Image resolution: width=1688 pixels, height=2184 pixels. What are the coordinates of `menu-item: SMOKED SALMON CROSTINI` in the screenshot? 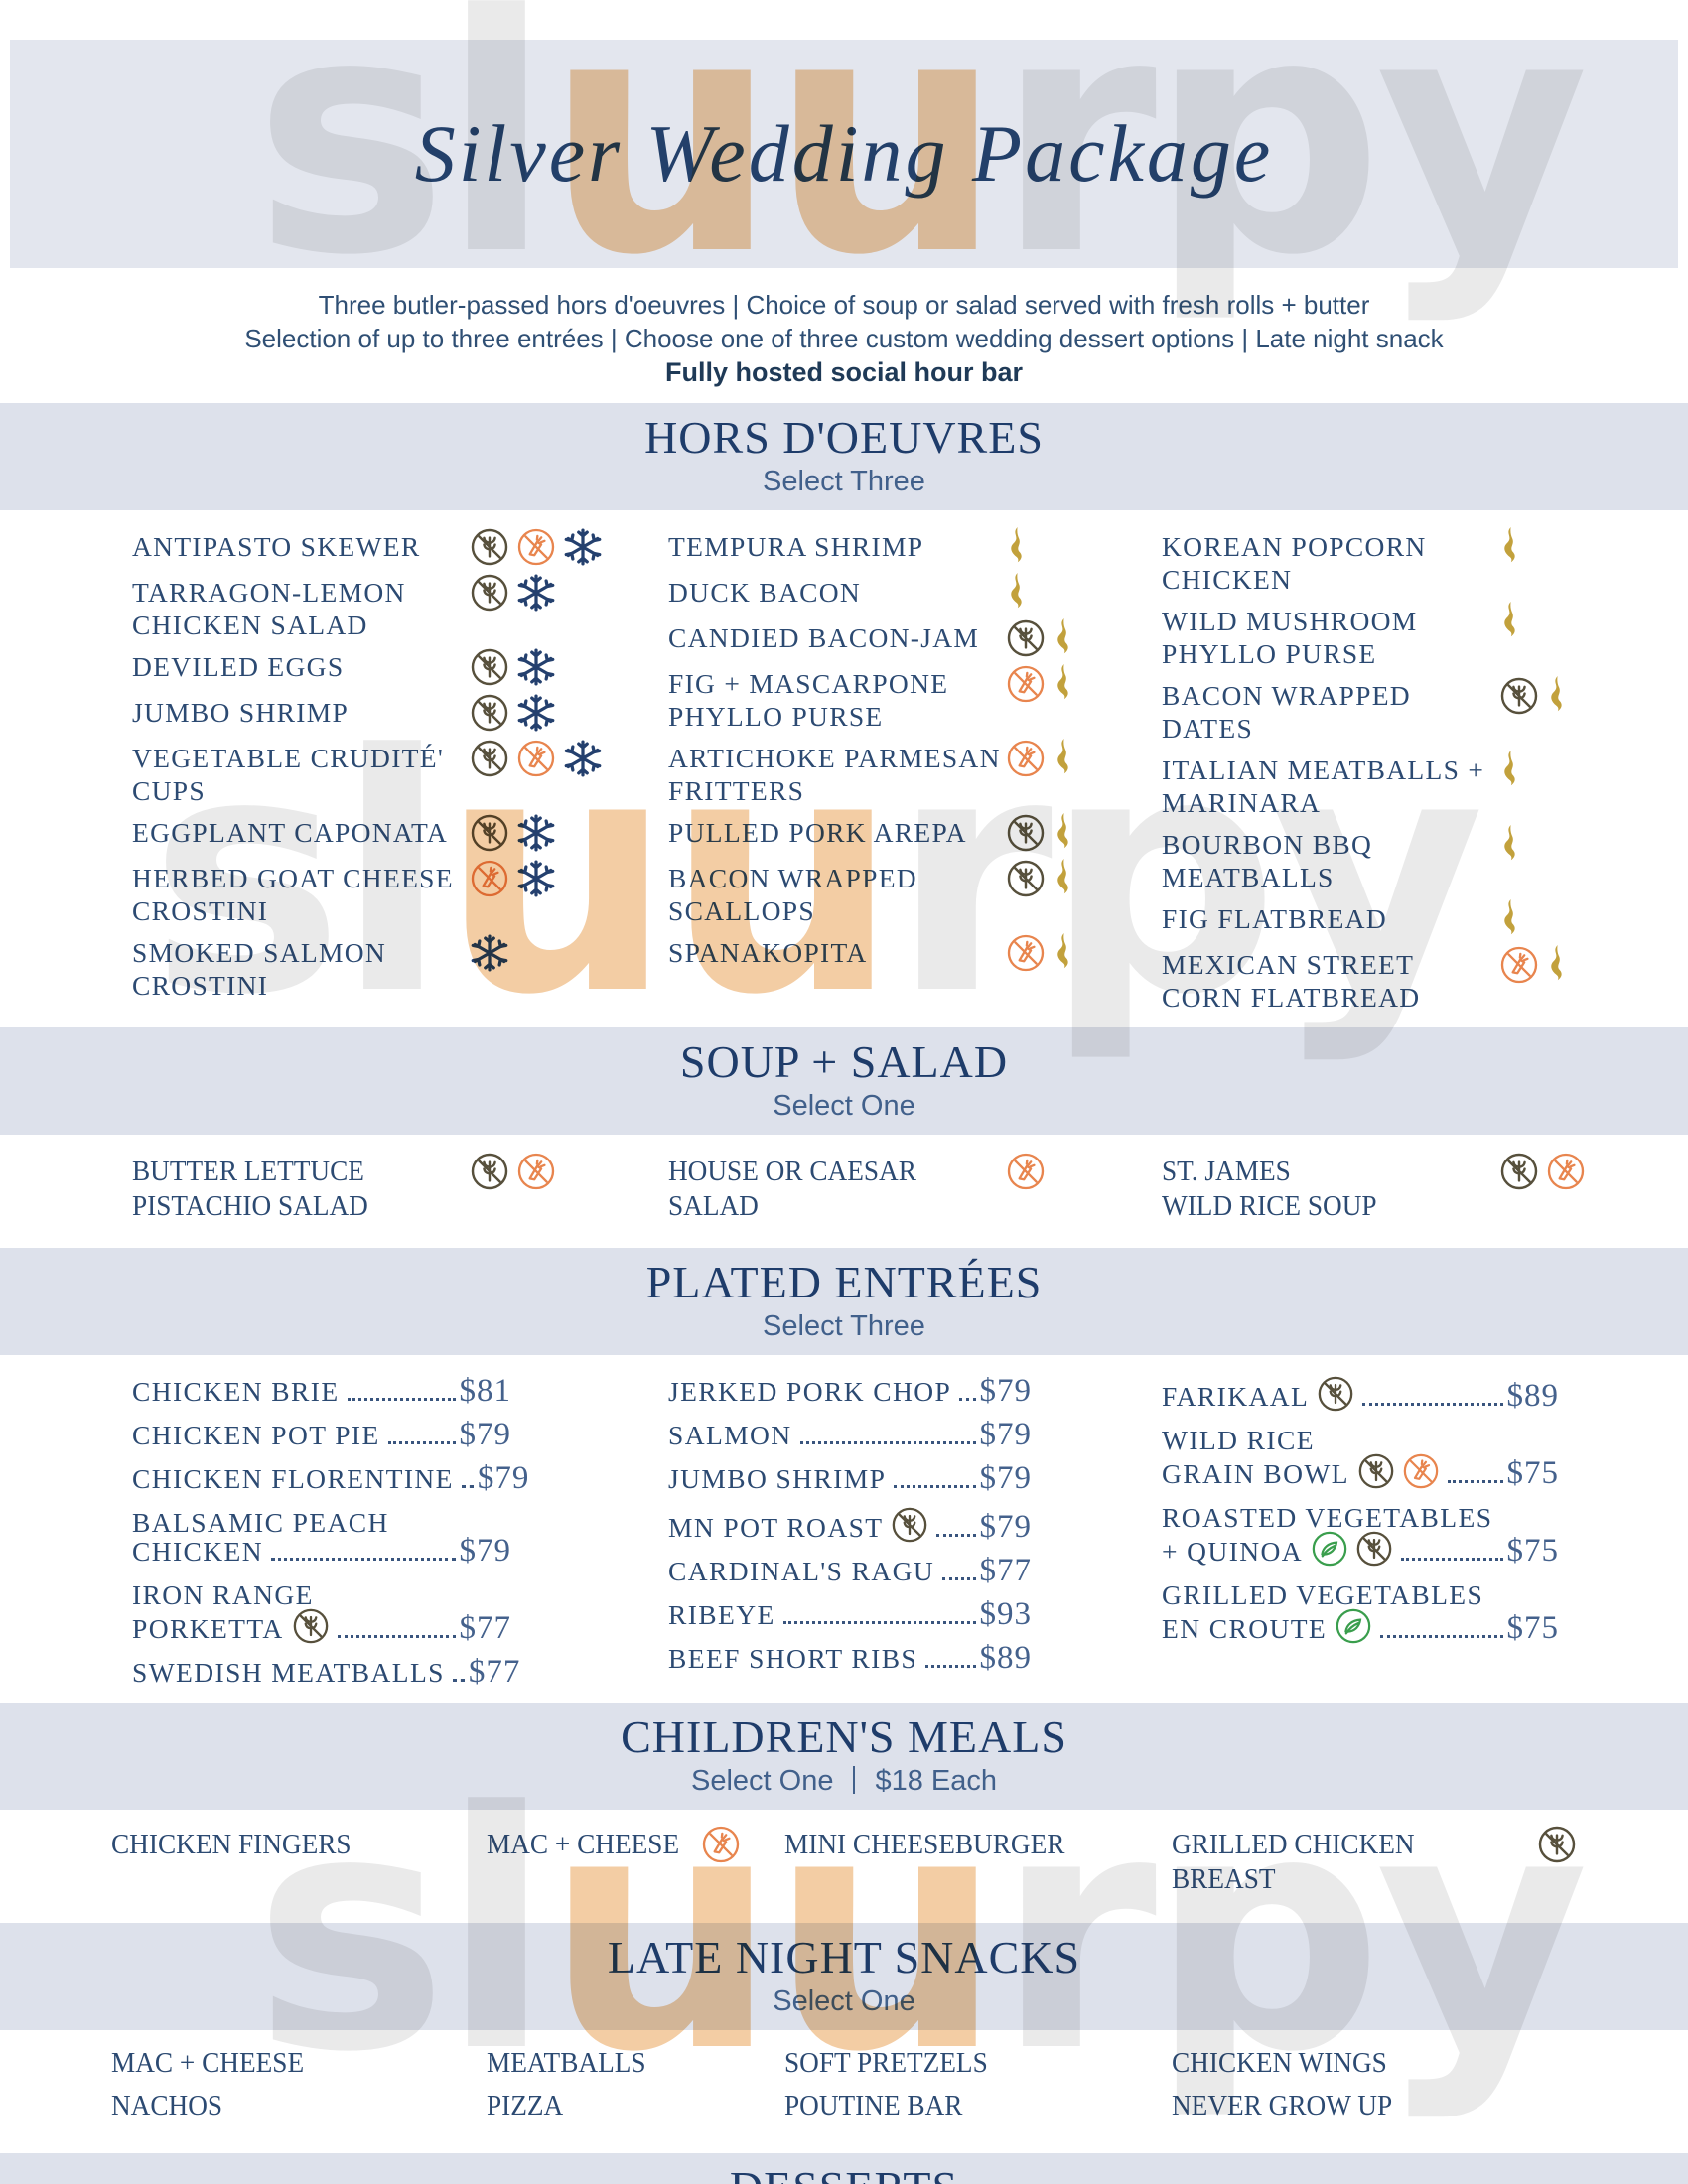 It's located at (400, 969).